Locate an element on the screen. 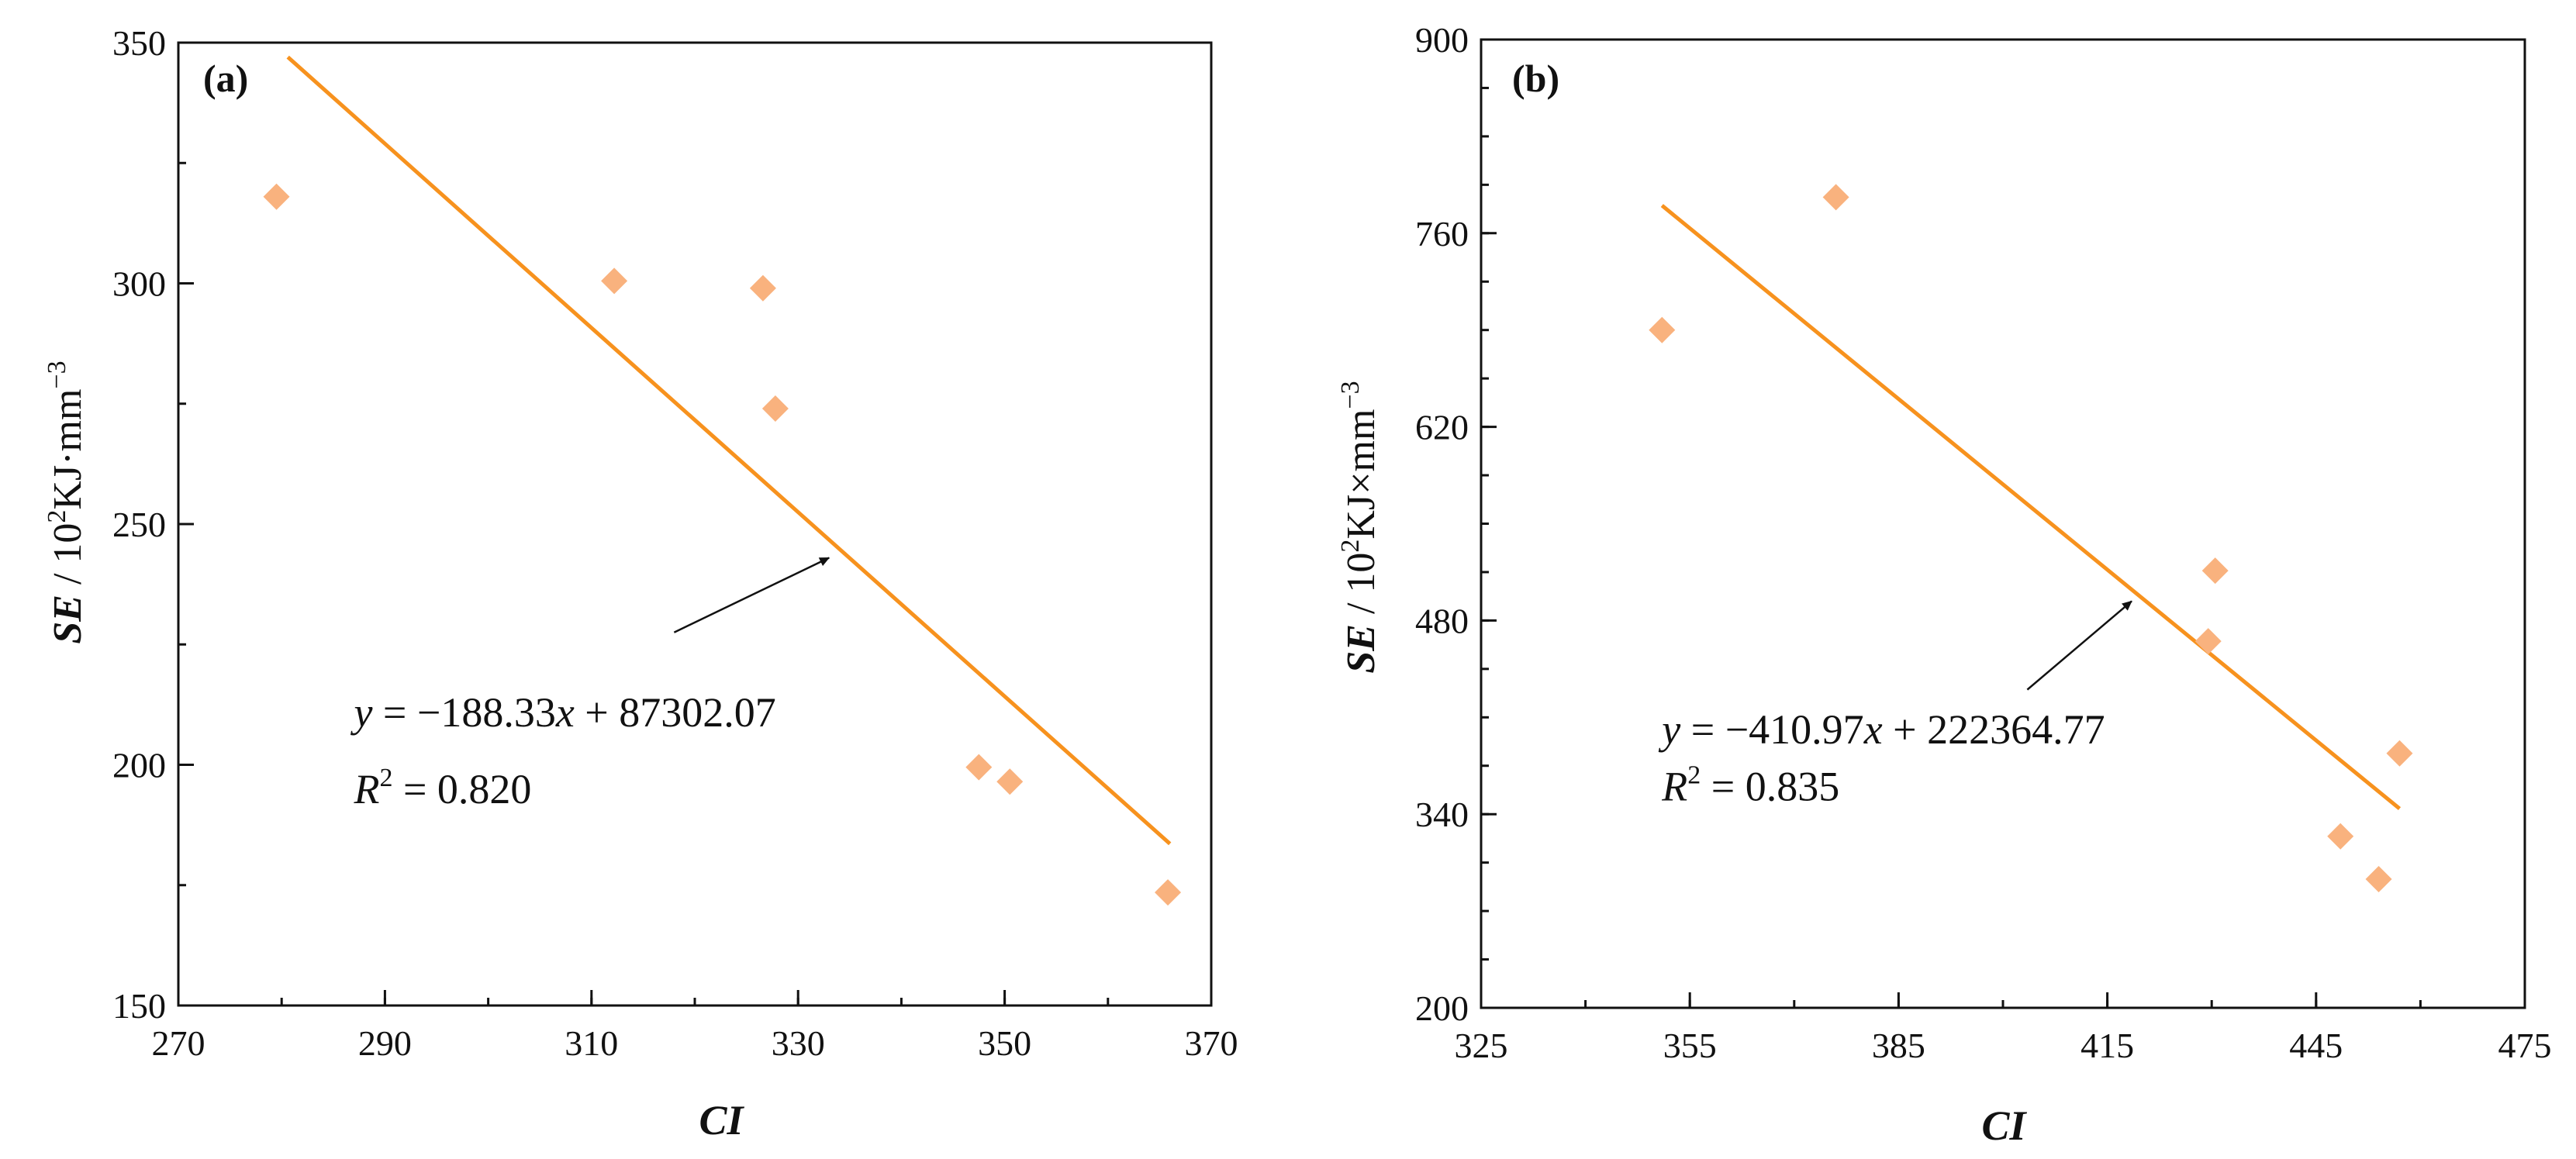  x-tick-label-b: 475 is located at coordinates (2525, 1045).